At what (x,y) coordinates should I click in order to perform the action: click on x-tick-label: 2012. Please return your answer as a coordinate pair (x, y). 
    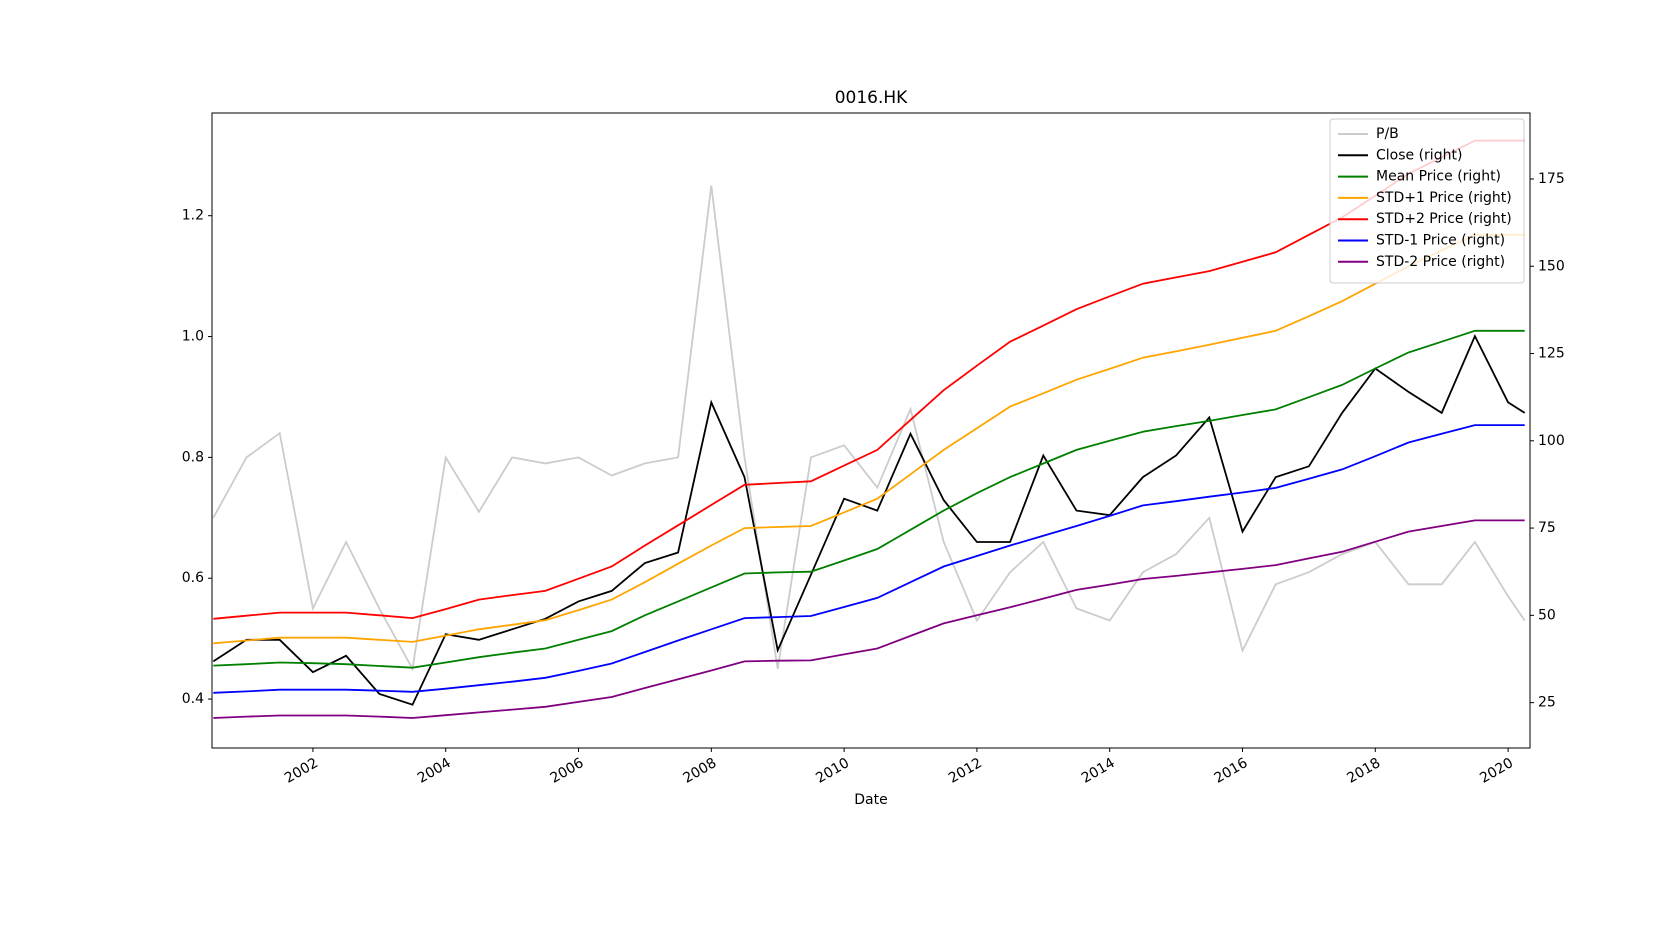
    Looking at the image, I should click on (965, 771).